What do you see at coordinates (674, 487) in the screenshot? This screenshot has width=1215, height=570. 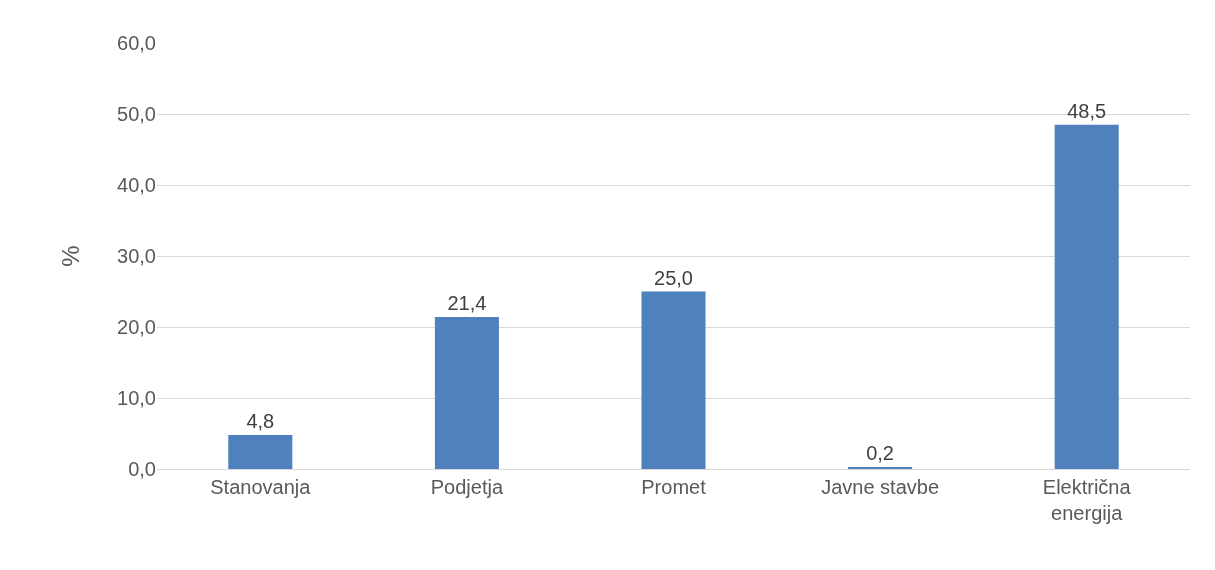 I see `x-tick-label: Promet` at bounding box center [674, 487].